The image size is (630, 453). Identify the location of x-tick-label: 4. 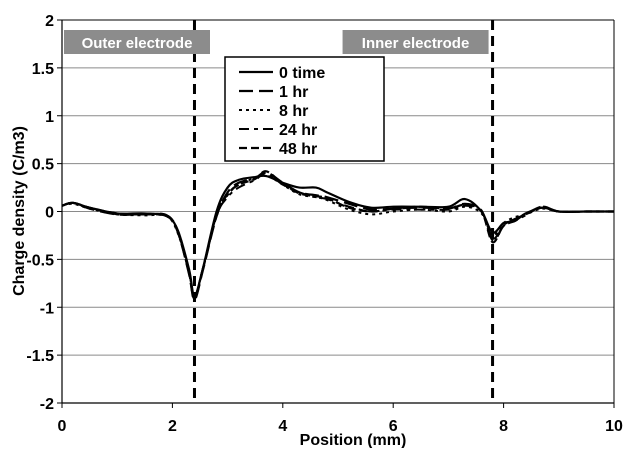
(282, 426).